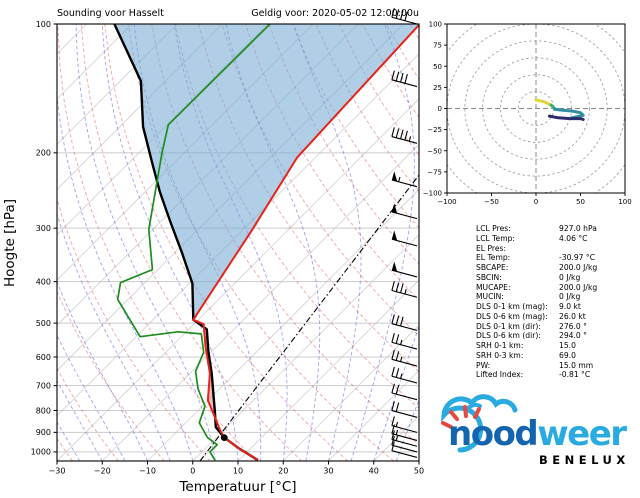 This screenshot has width=640, height=498. What do you see at coordinates (500, 345) in the screenshot?
I see `stat-label: SRH 0-1 km:` at bounding box center [500, 345].